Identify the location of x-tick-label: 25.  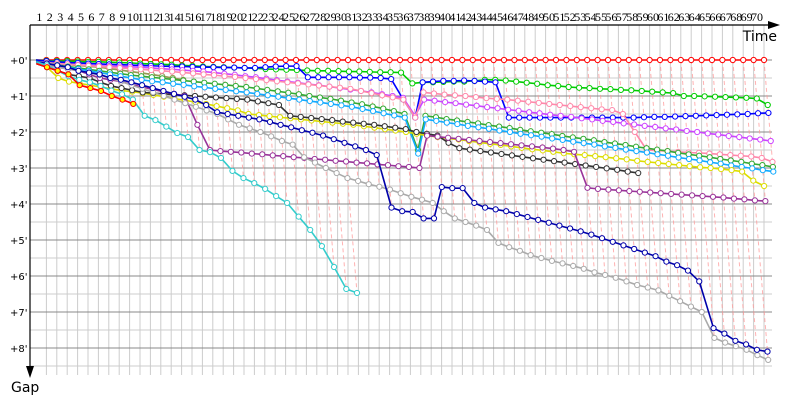
(289, 17).